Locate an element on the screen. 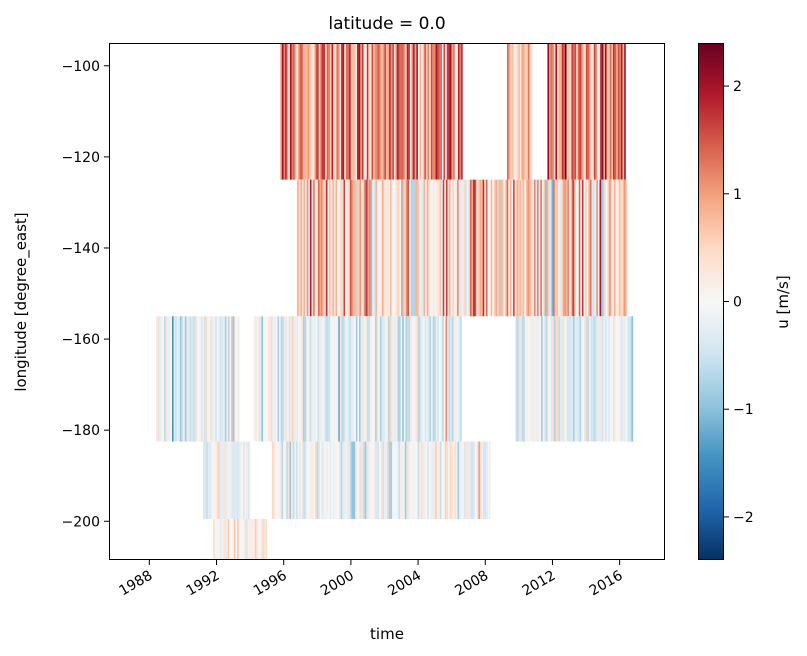 The width and height of the screenshot is (807, 656). x-tick-label: 2000 is located at coordinates (337, 584).